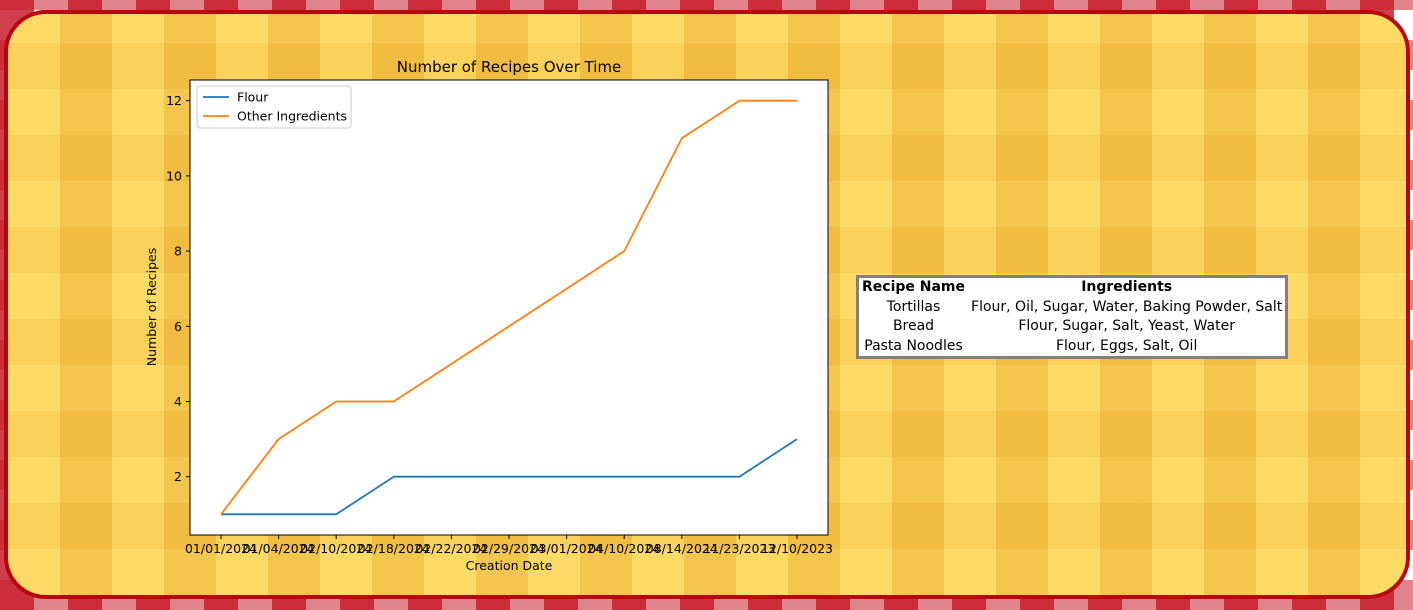  I want to click on y-tick-label: 8, so click(178, 251).